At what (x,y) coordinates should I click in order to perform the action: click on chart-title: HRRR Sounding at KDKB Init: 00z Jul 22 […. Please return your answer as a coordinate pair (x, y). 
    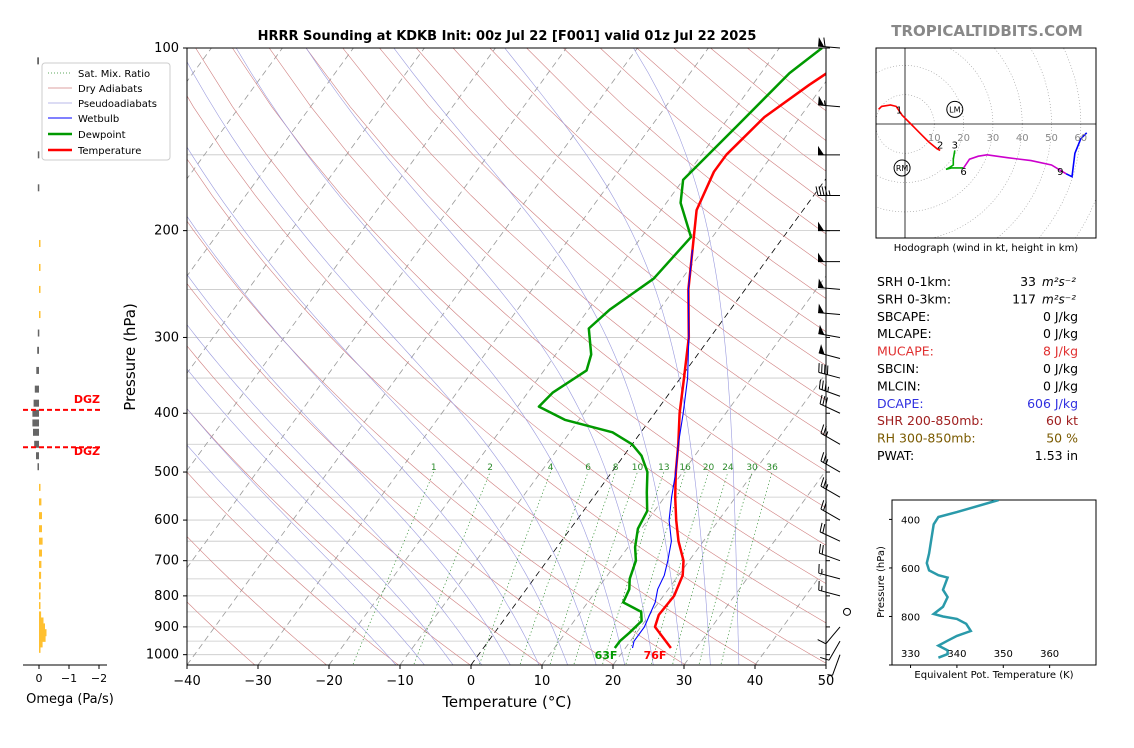
    Looking at the image, I should click on (507, 36).